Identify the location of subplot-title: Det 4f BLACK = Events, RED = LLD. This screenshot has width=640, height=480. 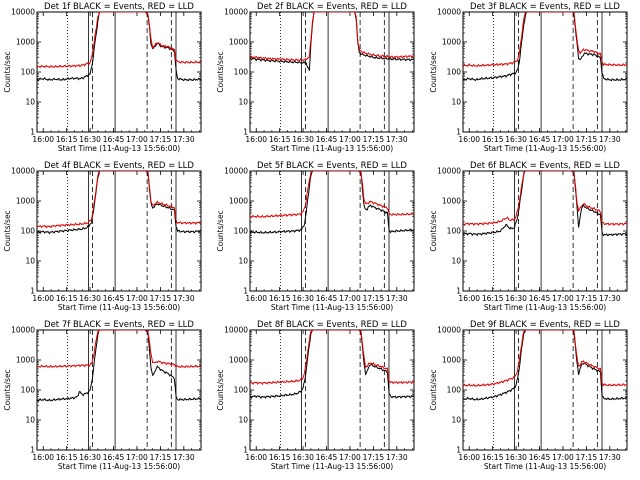
(119, 166).